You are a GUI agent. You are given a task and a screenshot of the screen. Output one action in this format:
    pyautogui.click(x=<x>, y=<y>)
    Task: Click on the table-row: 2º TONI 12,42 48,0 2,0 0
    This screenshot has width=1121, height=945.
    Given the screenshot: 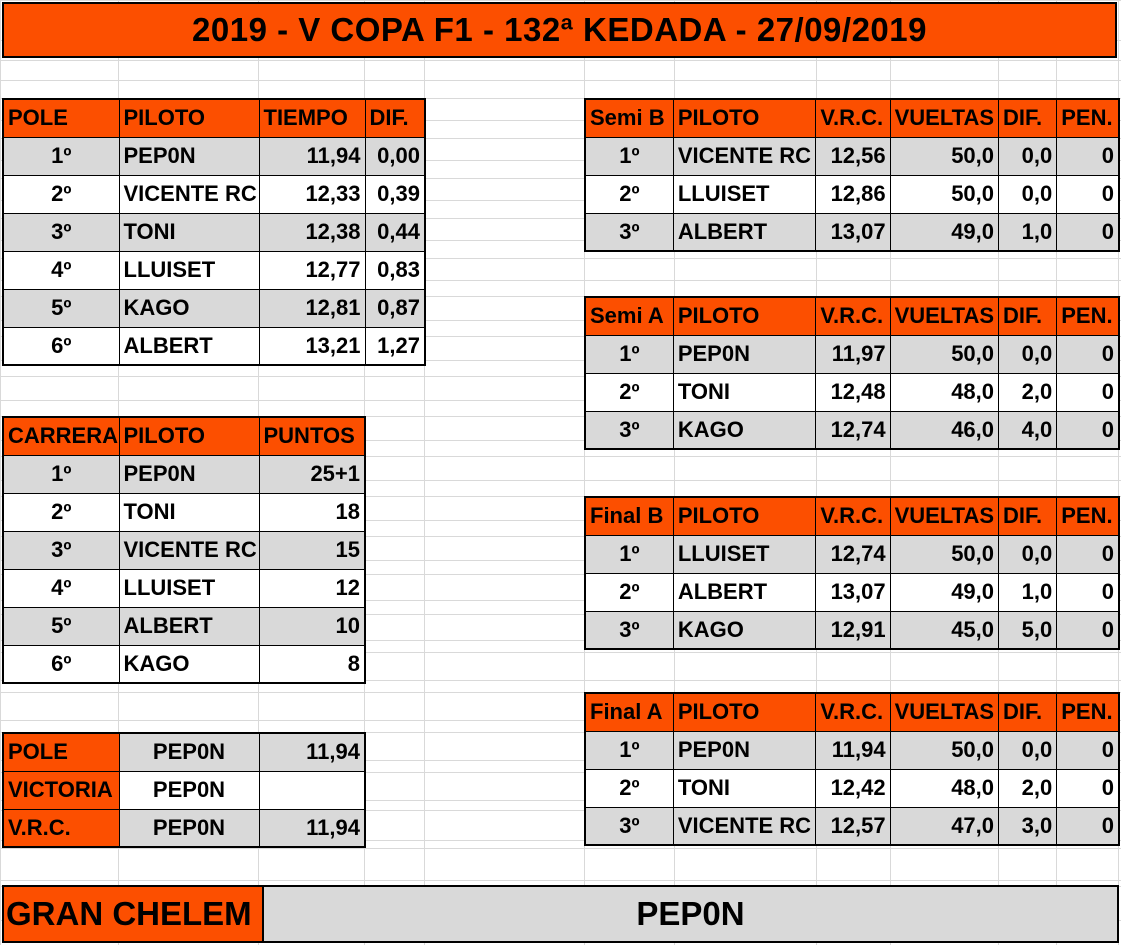 What is the action you would take?
    pyautogui.click(x=852, y=788)
    